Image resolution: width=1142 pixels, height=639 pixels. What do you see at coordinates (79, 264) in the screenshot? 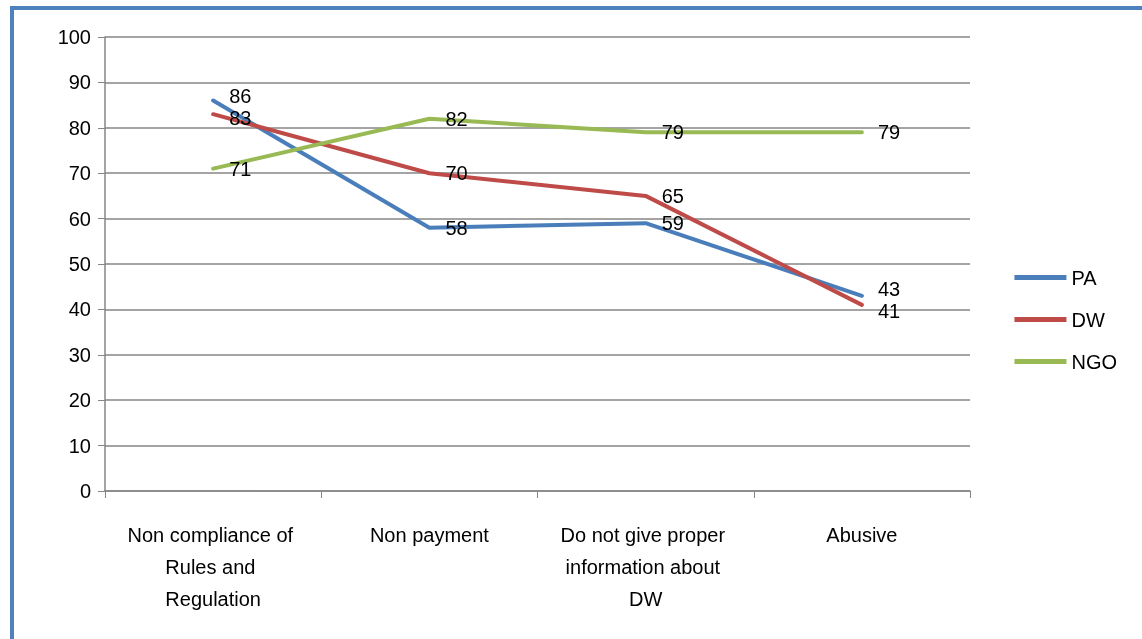
I see `y-tick-label: 50` at bounding box center [79, 264].